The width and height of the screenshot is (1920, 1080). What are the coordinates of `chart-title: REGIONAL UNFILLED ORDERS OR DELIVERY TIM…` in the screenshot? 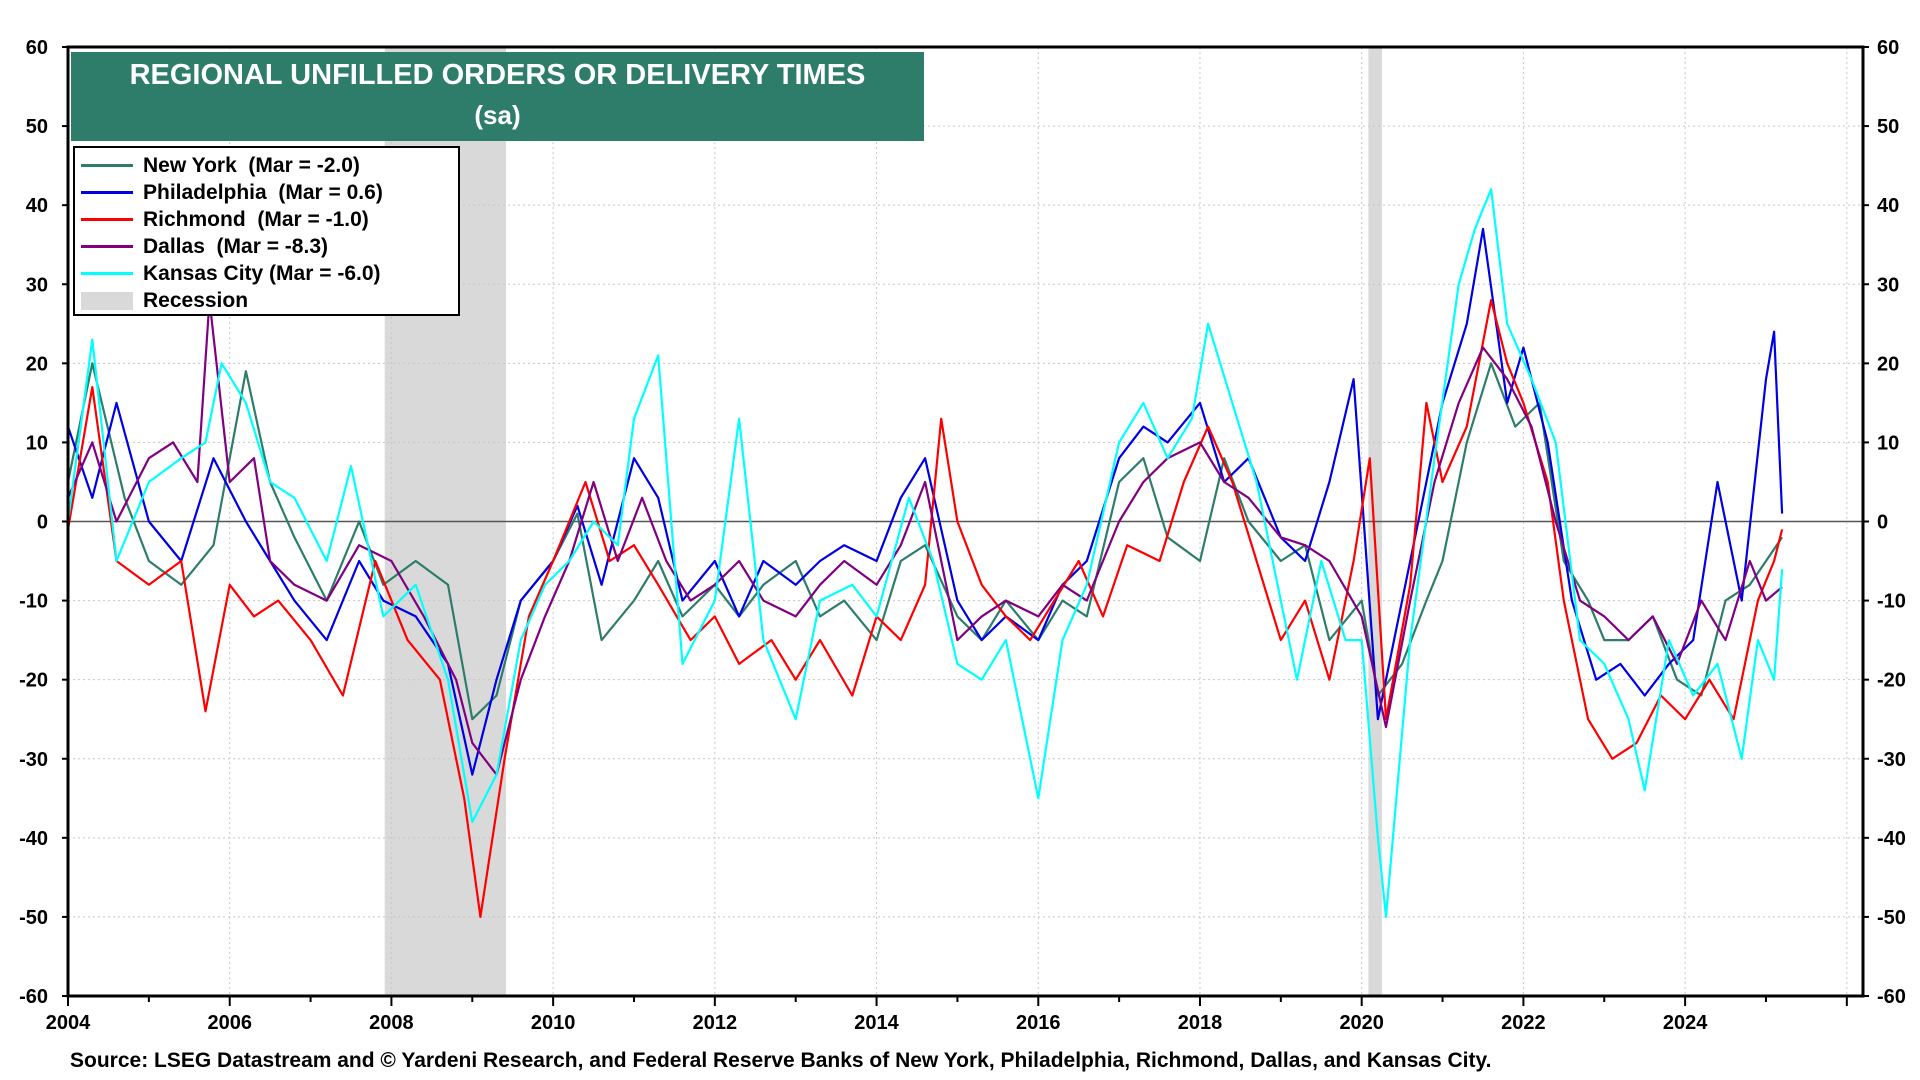 It's located at (497, 75).